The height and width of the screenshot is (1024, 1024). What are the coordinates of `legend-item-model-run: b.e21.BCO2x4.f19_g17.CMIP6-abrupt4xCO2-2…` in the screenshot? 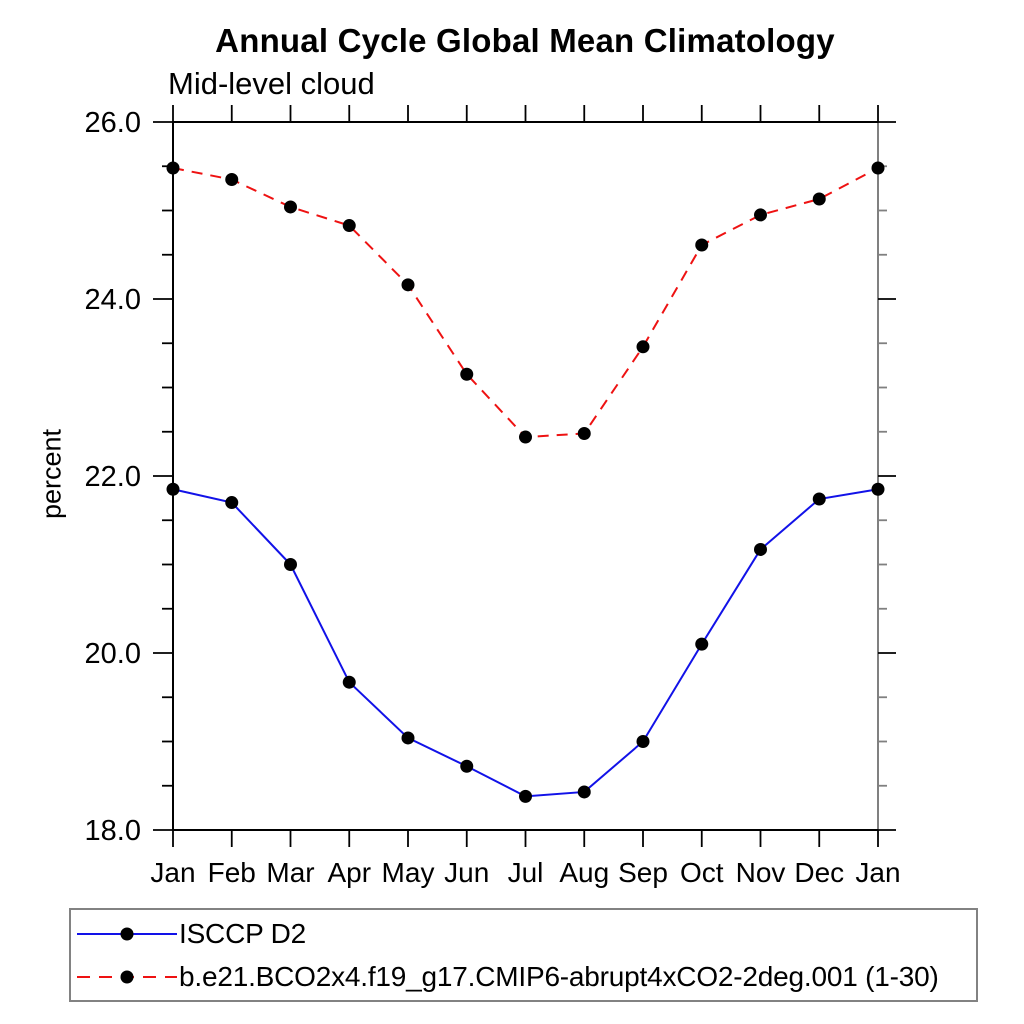 It's located at (523, 977).